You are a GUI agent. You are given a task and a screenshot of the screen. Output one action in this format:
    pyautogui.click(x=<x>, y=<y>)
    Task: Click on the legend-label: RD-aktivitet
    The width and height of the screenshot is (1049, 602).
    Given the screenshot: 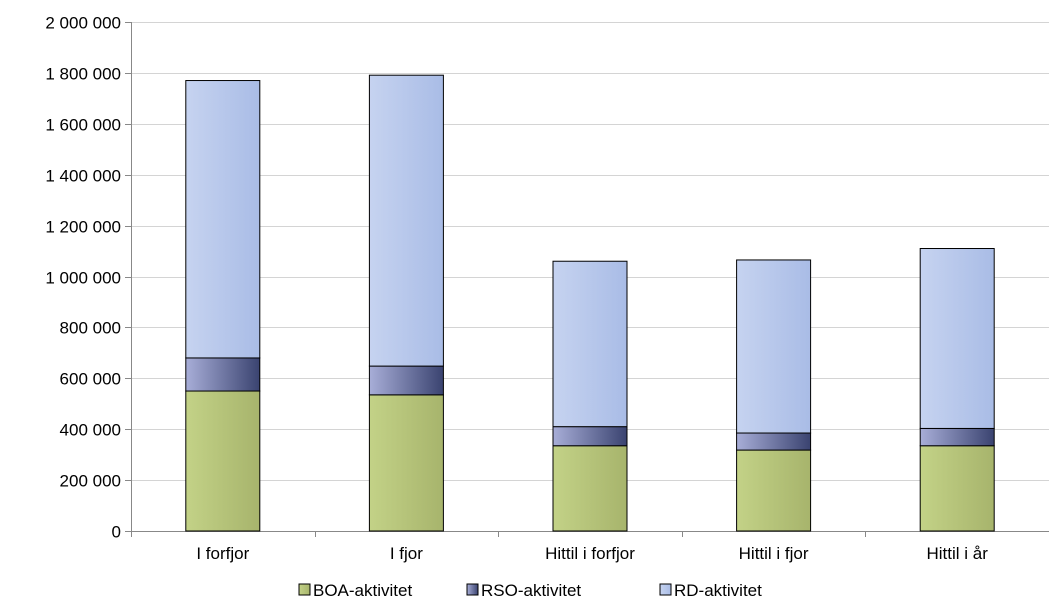 What is the action you would take?
    pyautogui.click(x=718, y=590)
    